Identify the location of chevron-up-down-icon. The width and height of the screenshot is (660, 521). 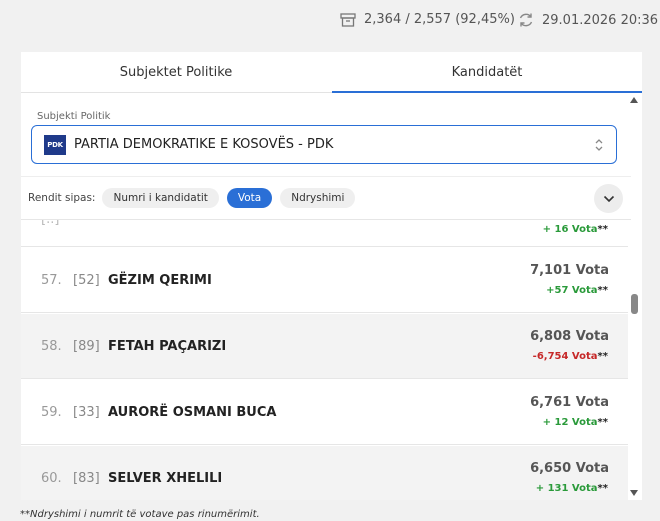
(599, 145).